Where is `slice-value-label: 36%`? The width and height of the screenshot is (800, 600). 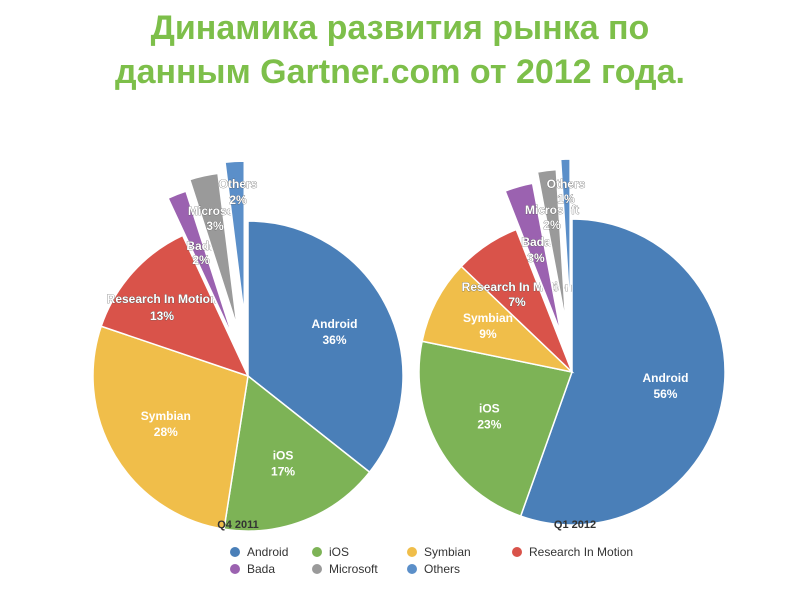 slice-value-label: 36% is located at coordinates (334, 340).